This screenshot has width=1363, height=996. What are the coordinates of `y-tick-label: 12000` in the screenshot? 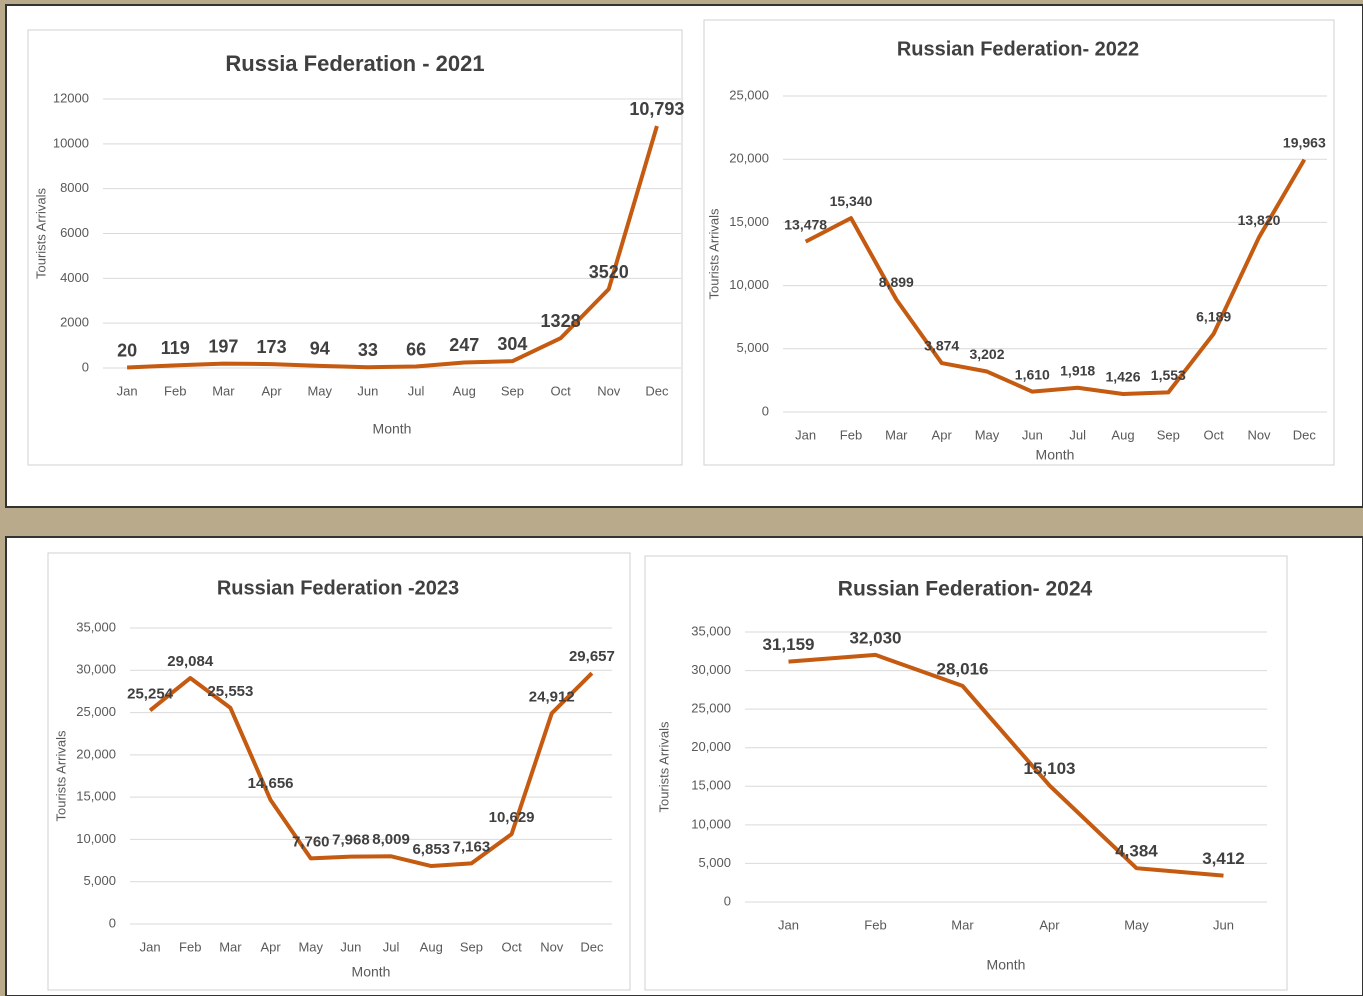 It's located at (71, 97).